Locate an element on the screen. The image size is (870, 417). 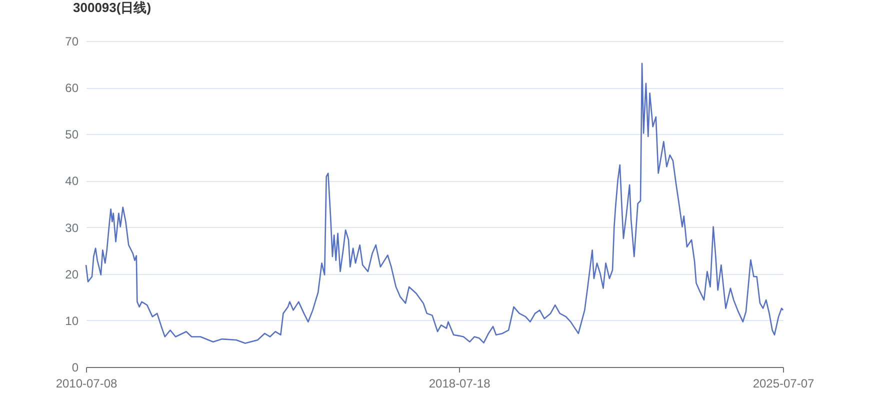
x-tick-label: 2018-07-18 is located at coordinates (459, 383).